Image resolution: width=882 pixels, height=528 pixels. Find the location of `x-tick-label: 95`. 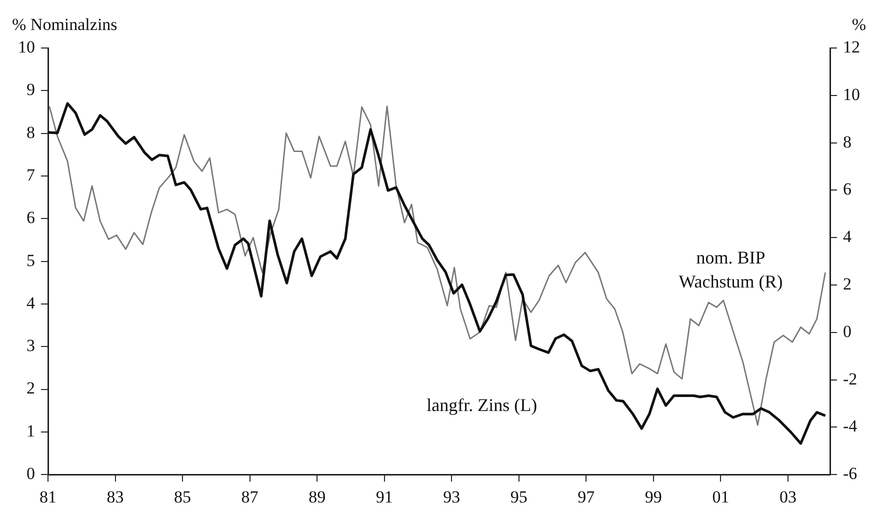

x-tick-label: 95 is located at coordinates (519, 496).